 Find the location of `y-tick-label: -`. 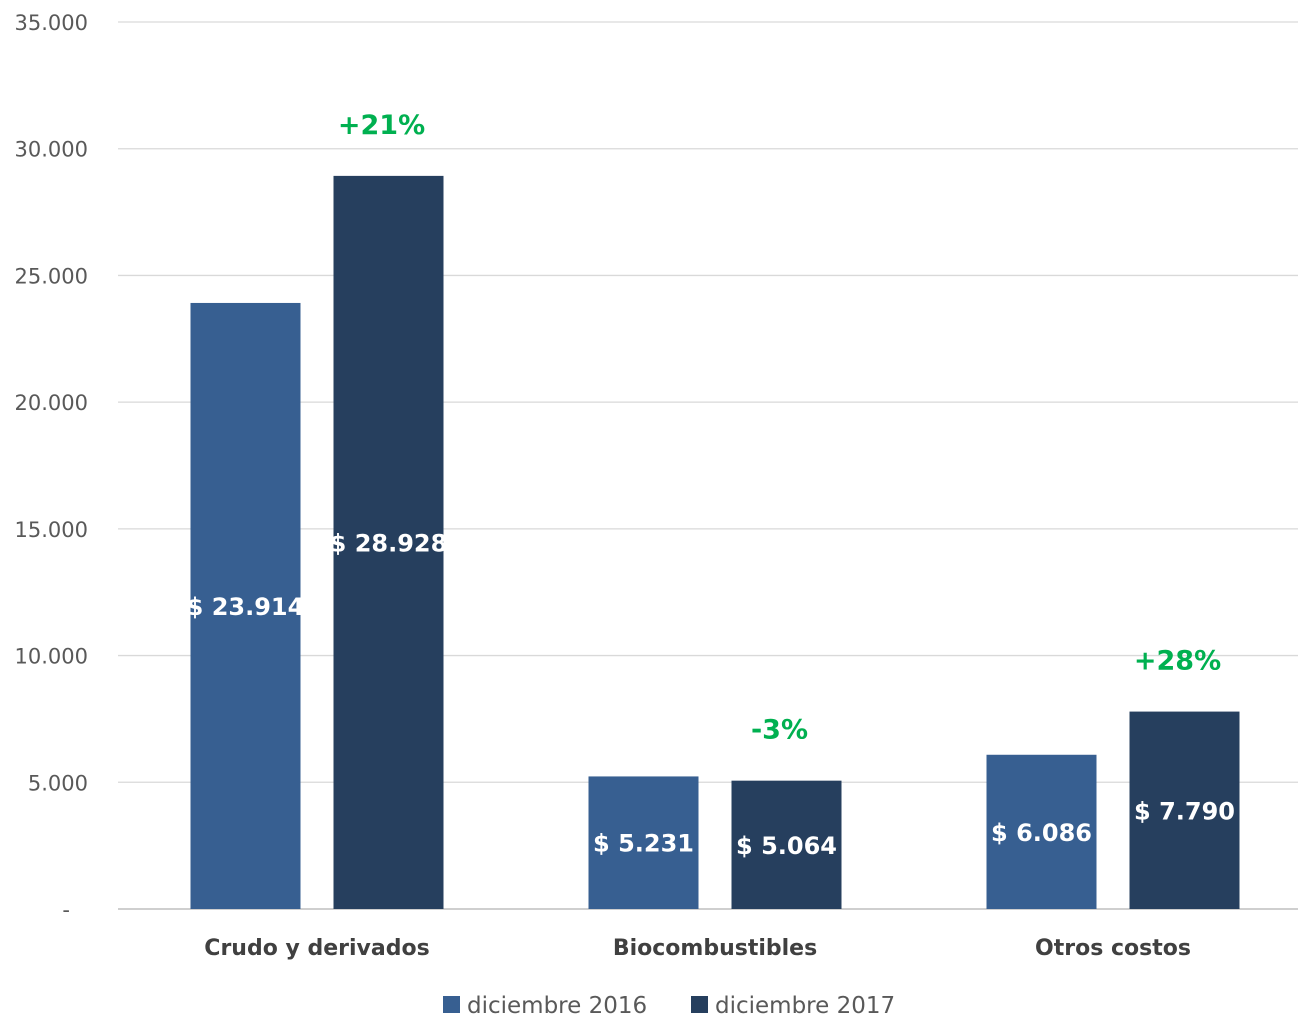

y-tick-label: - is located at coordinates (66, 910).